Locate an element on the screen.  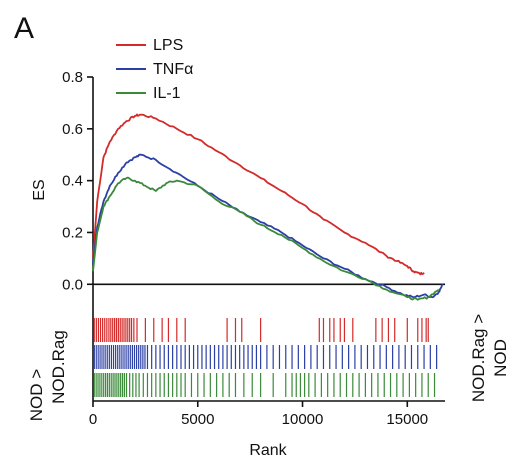
barcode-row-il1 is located at coordinates (264, 385).